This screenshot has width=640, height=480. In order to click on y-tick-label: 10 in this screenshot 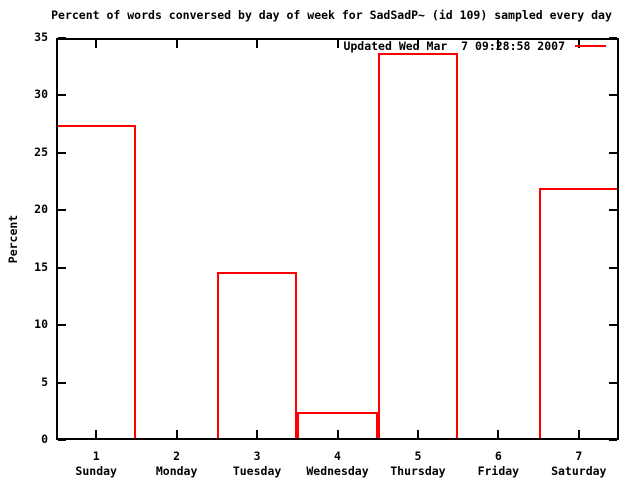, I will do `click(41, 324)`.